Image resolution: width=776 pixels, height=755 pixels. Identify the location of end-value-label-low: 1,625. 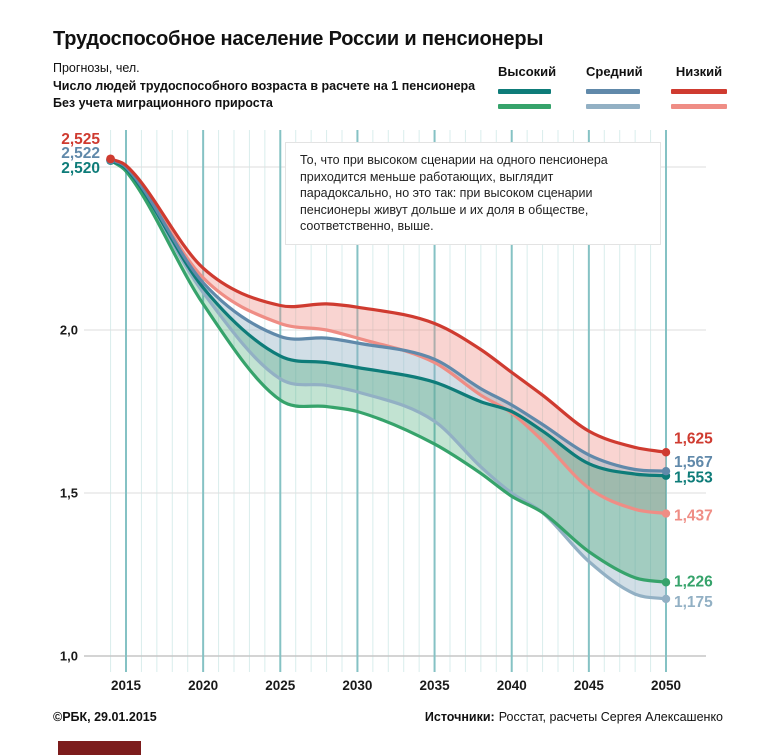
(693, 438).